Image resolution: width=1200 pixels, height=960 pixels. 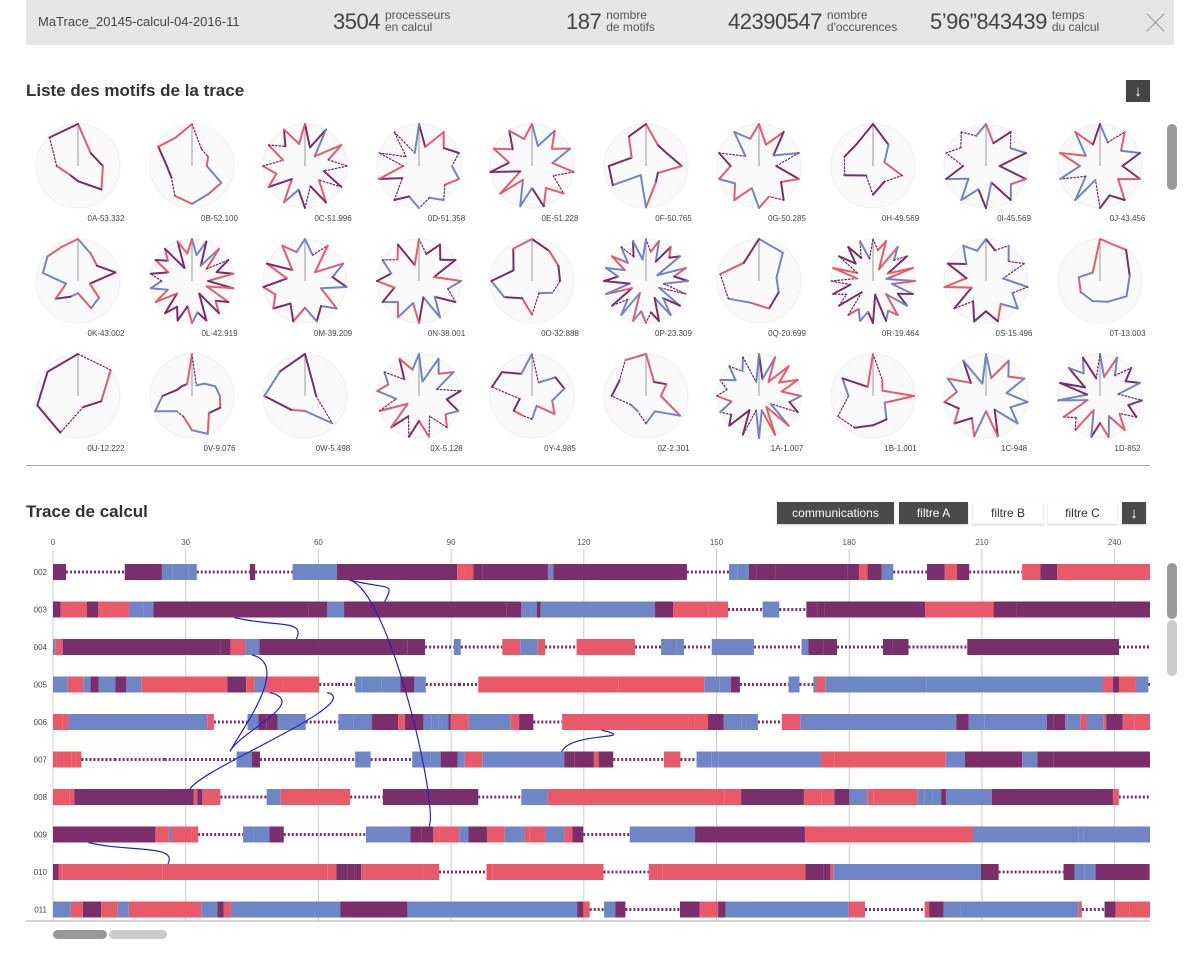 I want to click on motif-item: 0A-53.332, so click(x=82, y=174).